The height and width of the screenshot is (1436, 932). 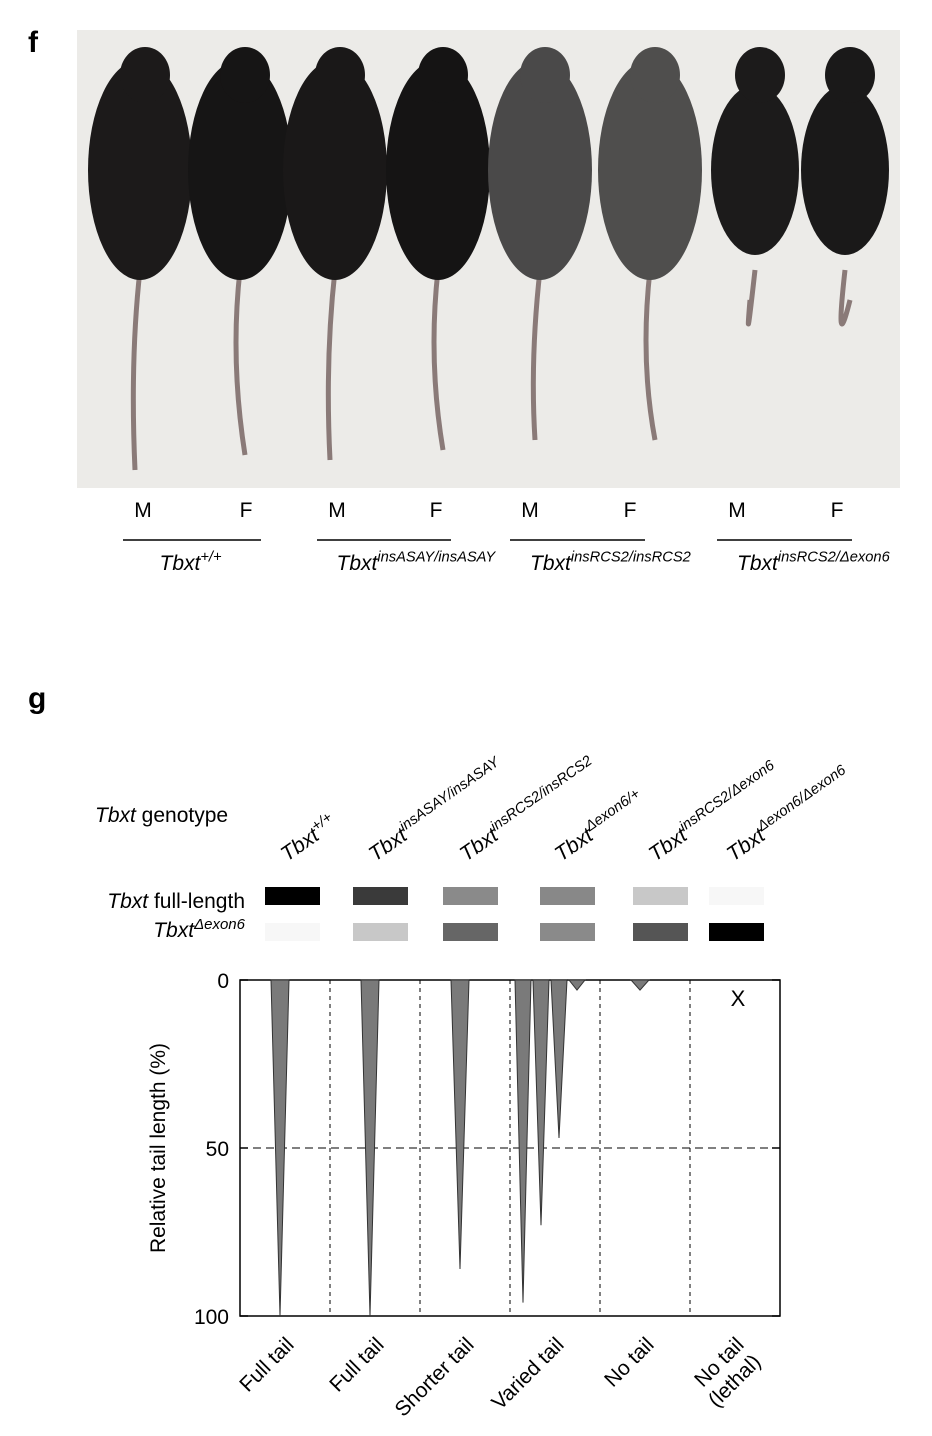 I want to click on genotype-header: Tbxt genotype, so click(x=161, y=815).